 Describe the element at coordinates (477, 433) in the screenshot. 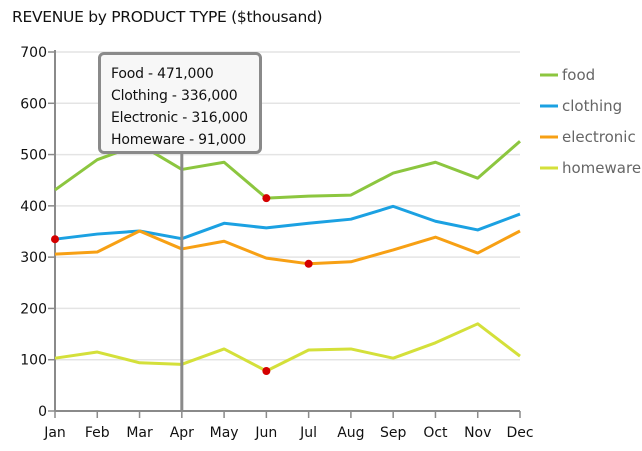

I see `x-tick-label-Nov: Nov` at that location.